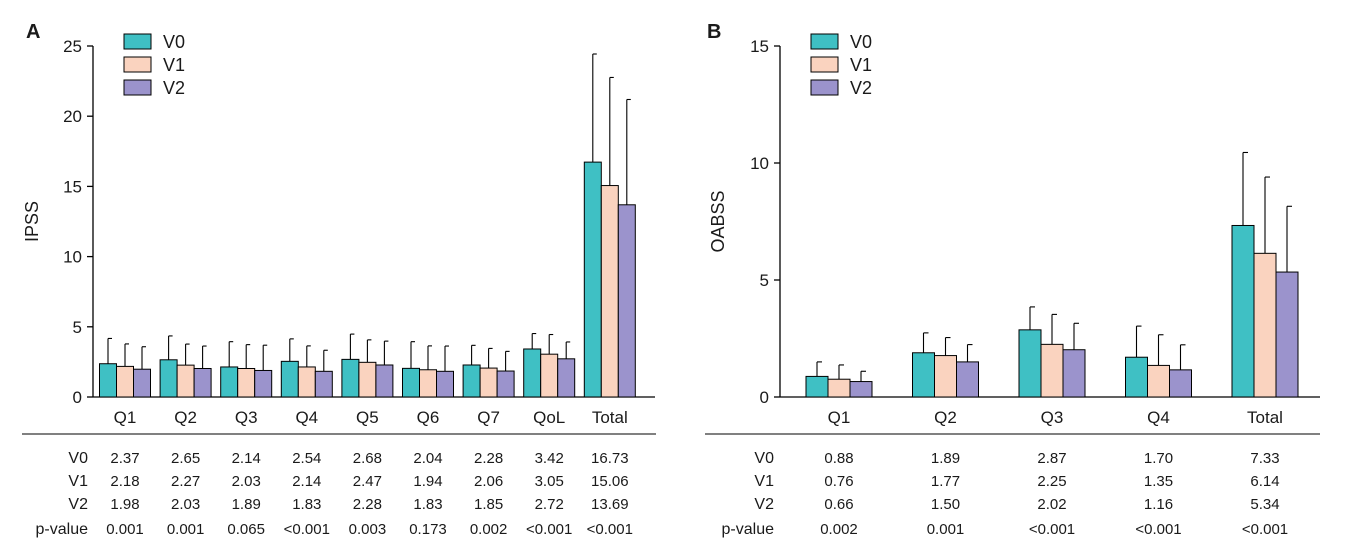  Describe the element at coordinates (1264, 481) in the screenshot. I see `table-cell: 6.14` at that location.